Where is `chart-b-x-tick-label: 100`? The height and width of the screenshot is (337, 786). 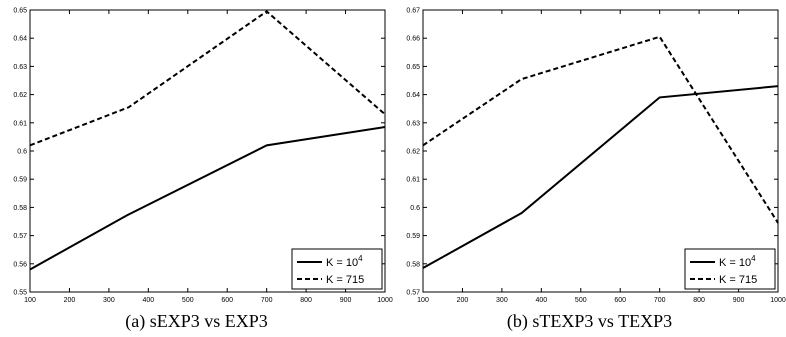
chart-b-x-tick-label: 100 is located at coordinates (423, 300).